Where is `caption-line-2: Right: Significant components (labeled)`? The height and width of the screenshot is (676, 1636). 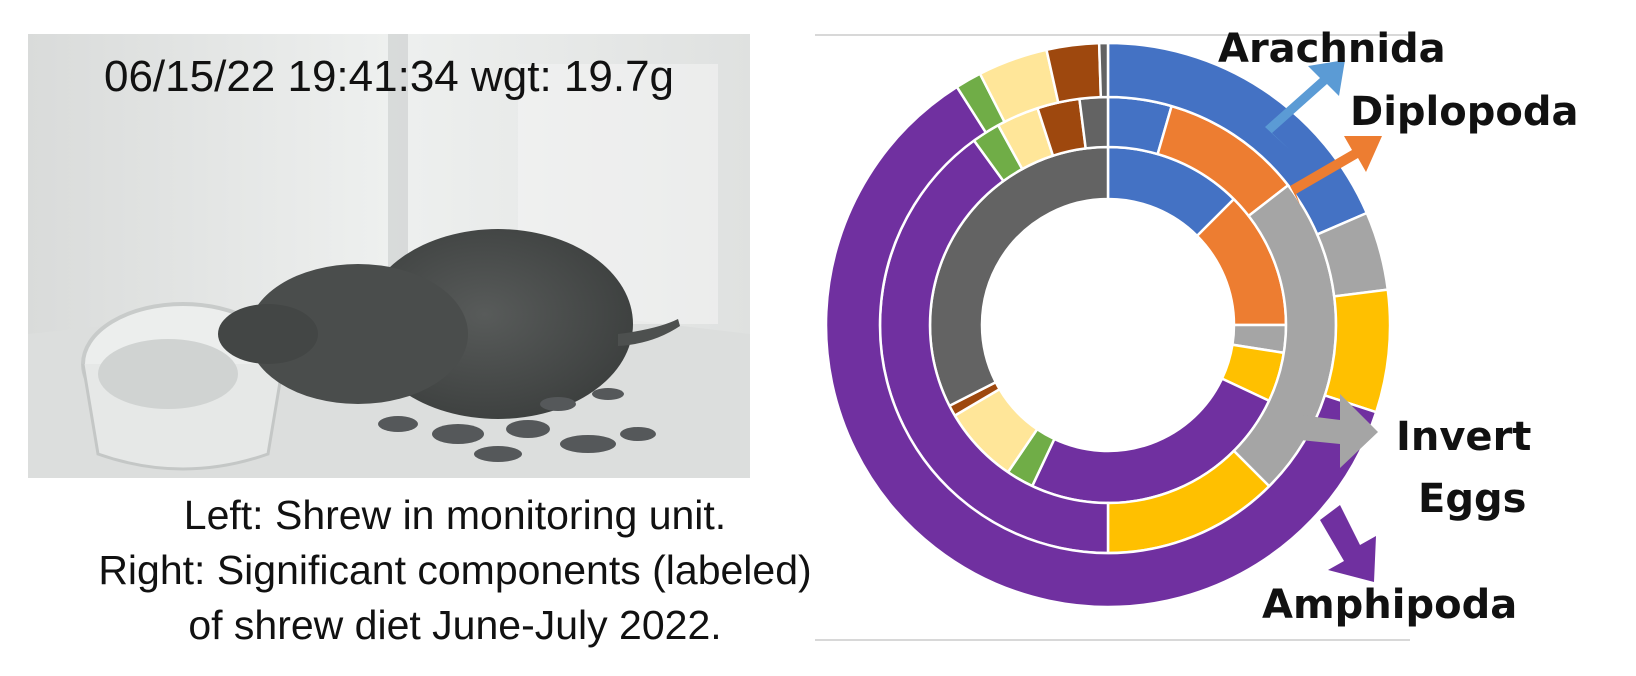
caption-line-2: Right: Significant components (labeled) is located at coordinates (455, 570).